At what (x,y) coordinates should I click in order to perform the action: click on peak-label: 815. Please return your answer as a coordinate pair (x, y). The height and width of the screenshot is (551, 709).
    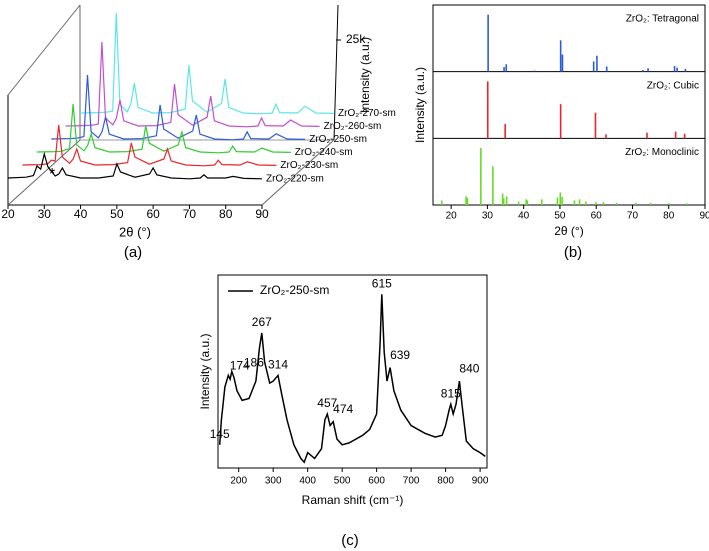
    Looking at the image, I should click on (451, 393).